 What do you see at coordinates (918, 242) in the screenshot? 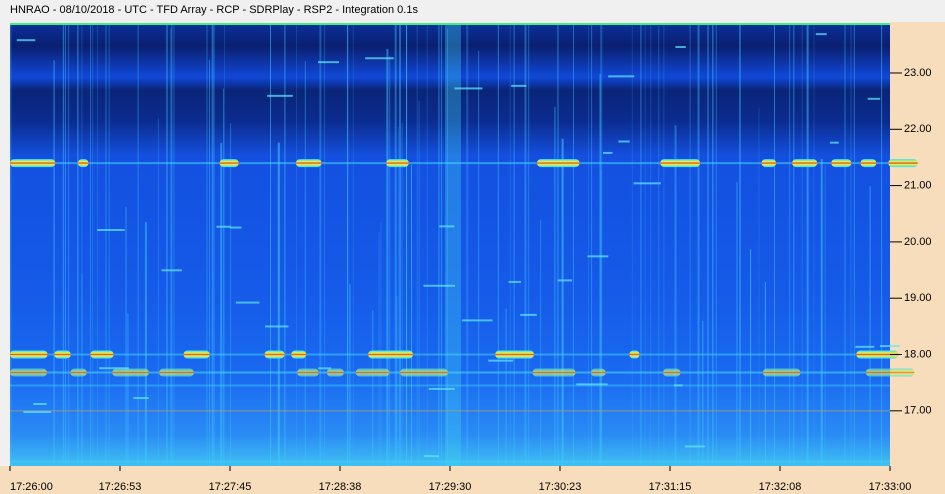
I see `y-tick-label: 20.00` at bounding box center [918, 242].